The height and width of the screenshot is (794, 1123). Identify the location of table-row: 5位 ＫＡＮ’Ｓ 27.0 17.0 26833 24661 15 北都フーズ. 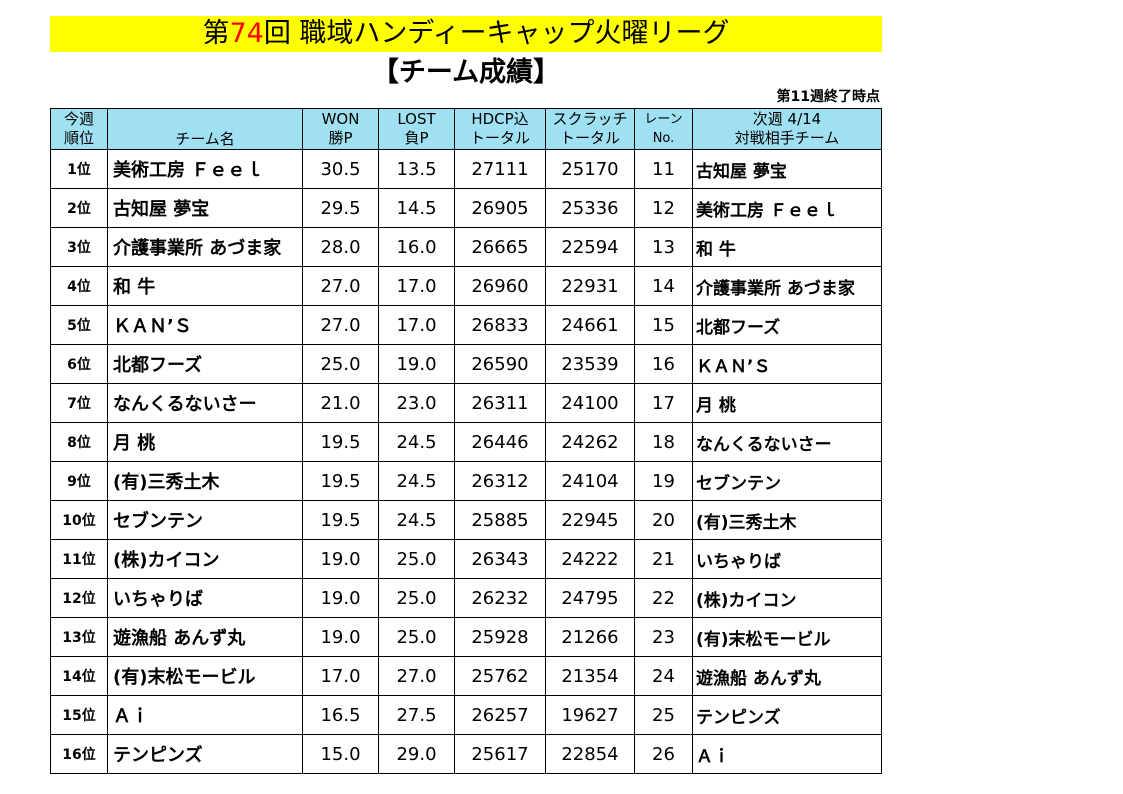
(466, 325).